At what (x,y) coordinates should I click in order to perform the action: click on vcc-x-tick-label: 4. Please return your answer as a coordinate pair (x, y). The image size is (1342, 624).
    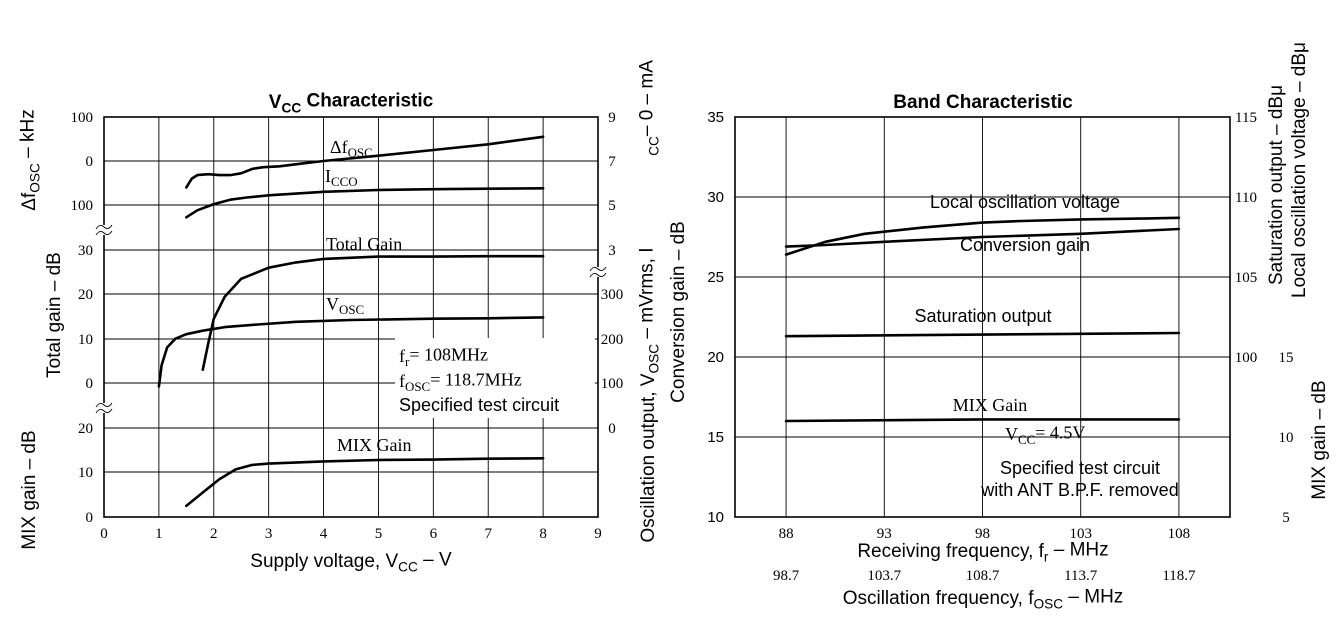
    Looking at the image, I should click on (324, 534).